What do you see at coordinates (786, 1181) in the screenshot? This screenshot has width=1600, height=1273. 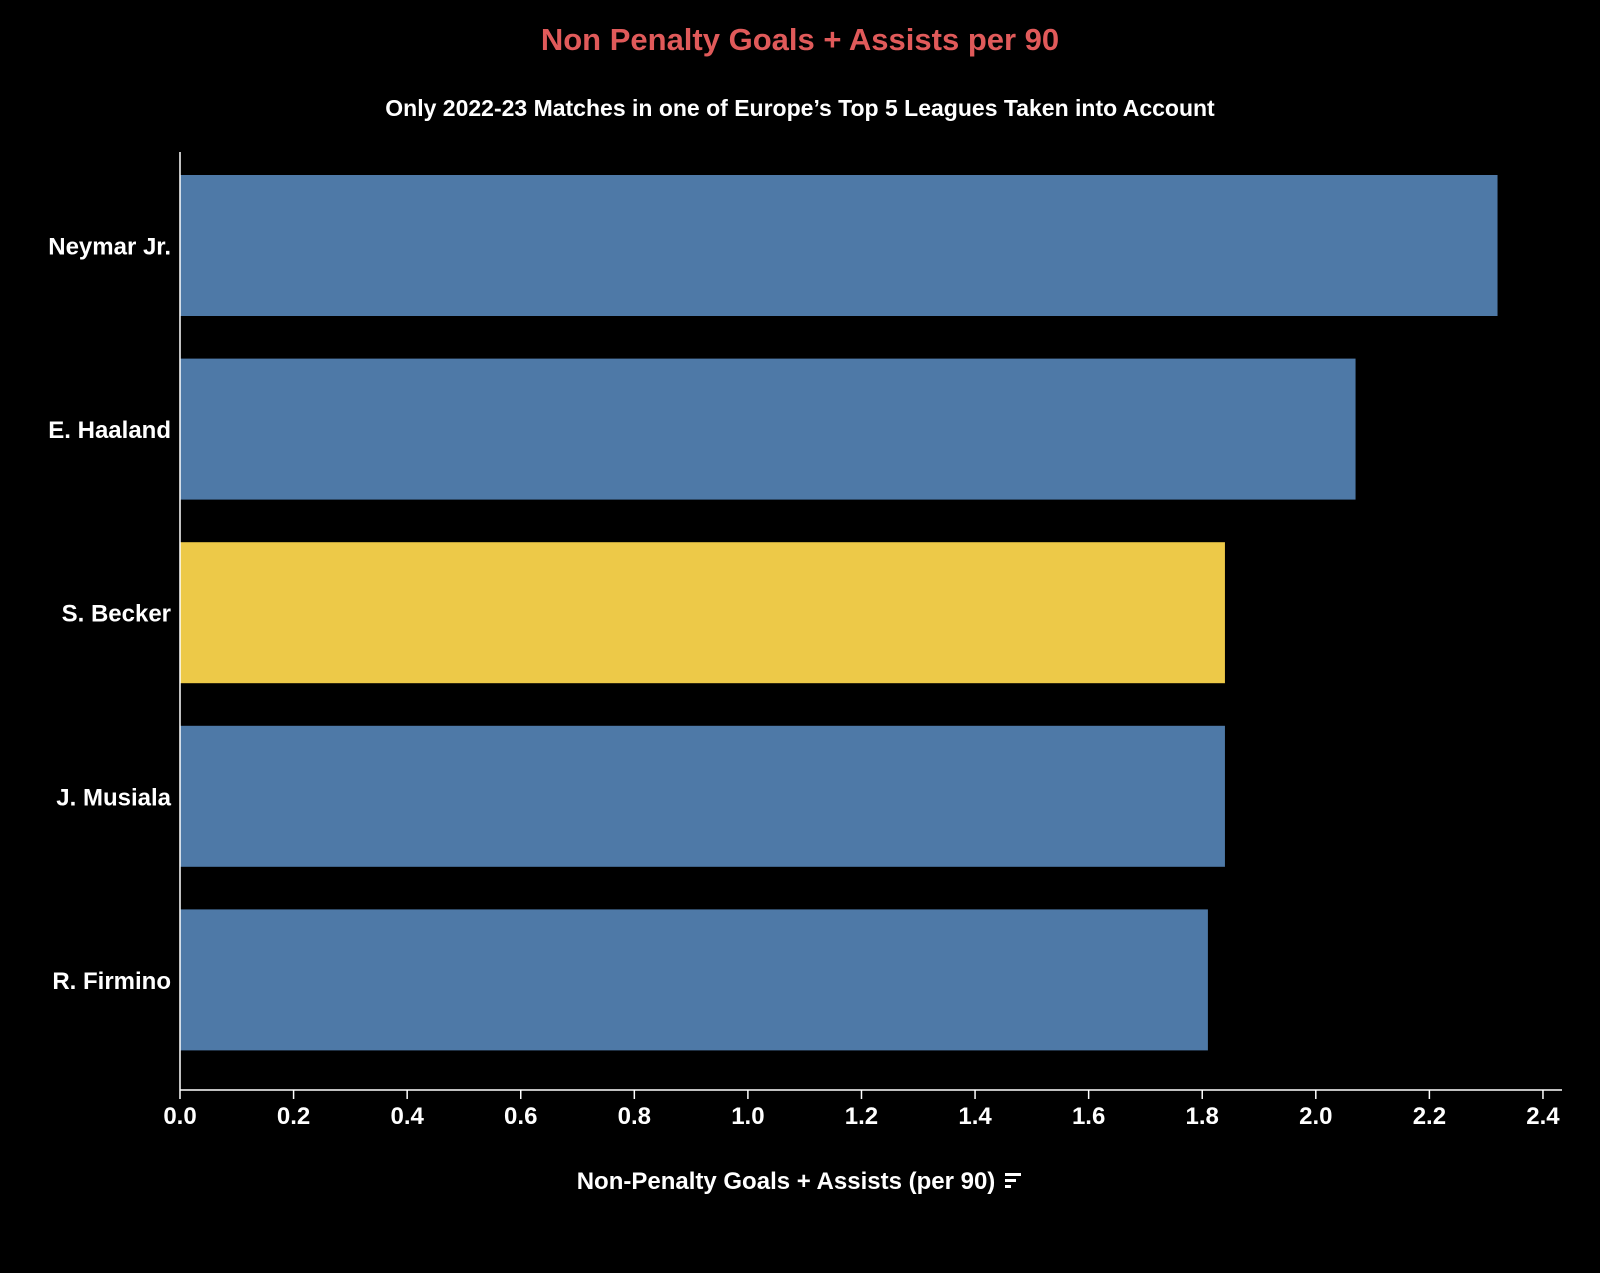 I see `x-axis-title-label: Non-Penalty Goals + Assists (per 90)` at bounding box center [786, 1181].